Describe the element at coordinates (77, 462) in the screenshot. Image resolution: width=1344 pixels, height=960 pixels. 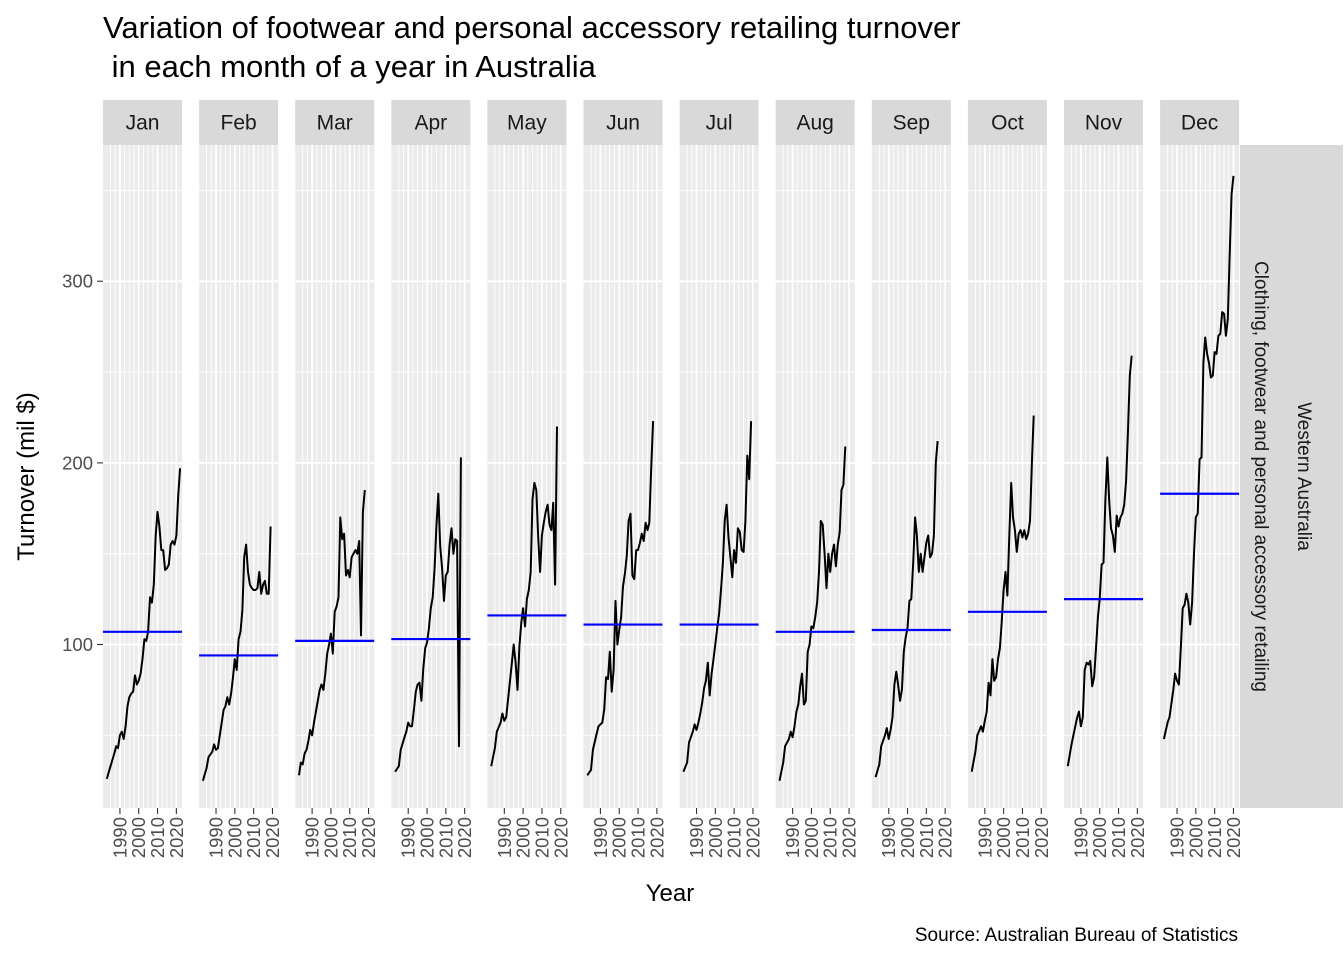
I see `y-tick-label: 200` at that location.